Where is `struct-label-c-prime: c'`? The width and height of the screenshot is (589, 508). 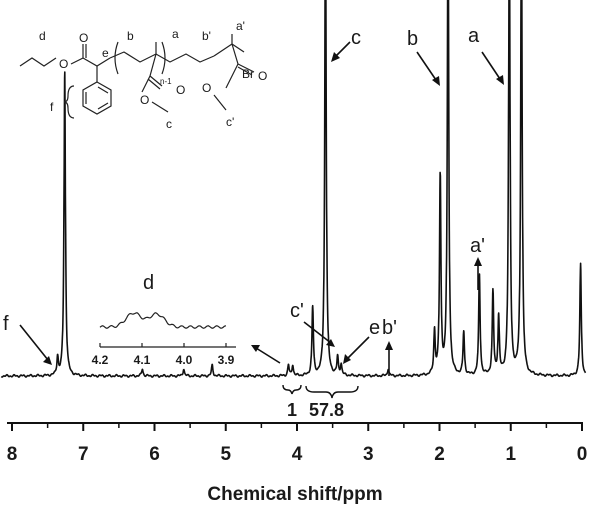
struct-label-c-prime: c' is located at coordinates (230, 122).